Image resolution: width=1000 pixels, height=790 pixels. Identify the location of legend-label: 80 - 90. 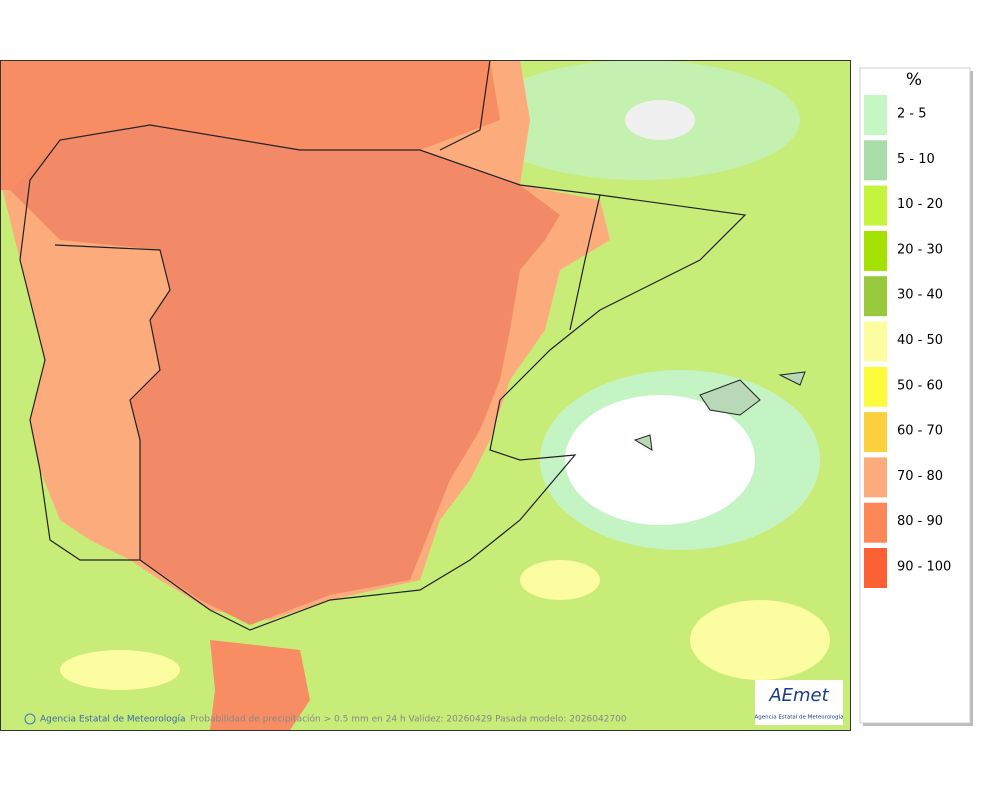
(920, 521).